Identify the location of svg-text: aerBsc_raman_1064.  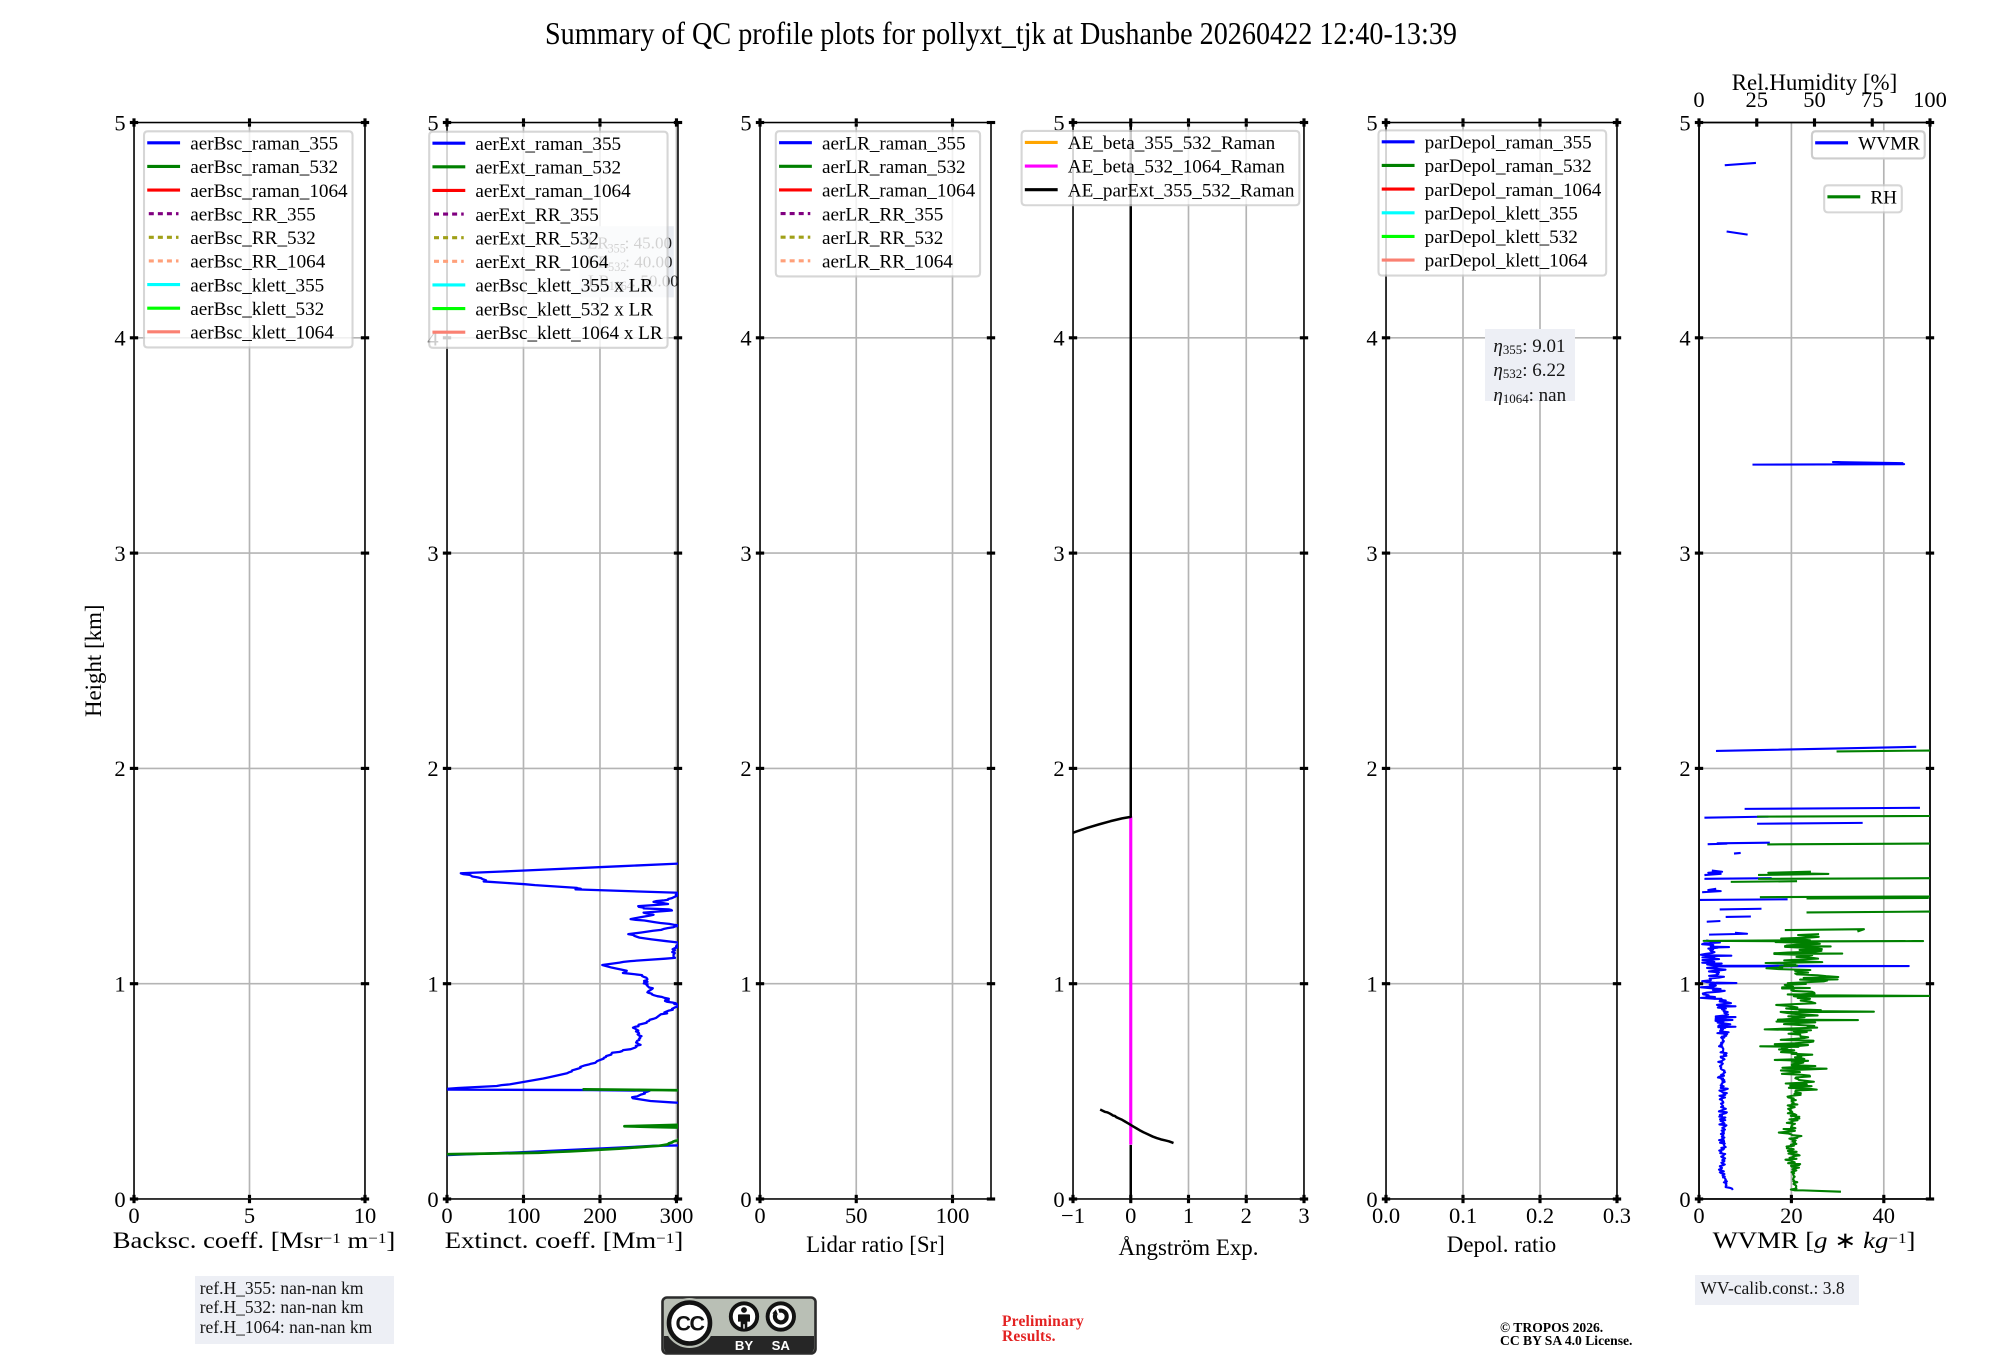
(269, 191).